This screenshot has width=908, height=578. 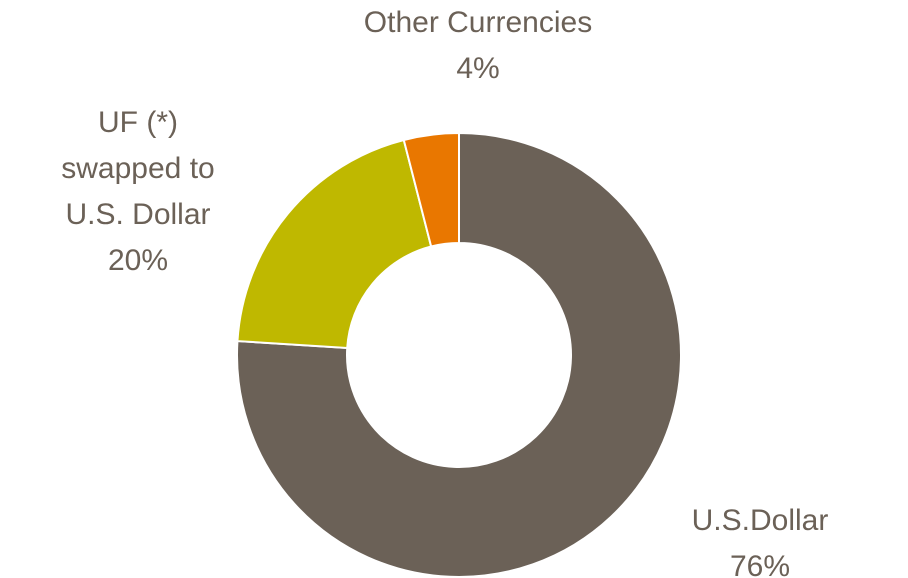 What do you see at coordinates (478, 22) in the screenshot?
I see `slice-label: Other Currencies` at bounding box center [478, 22].